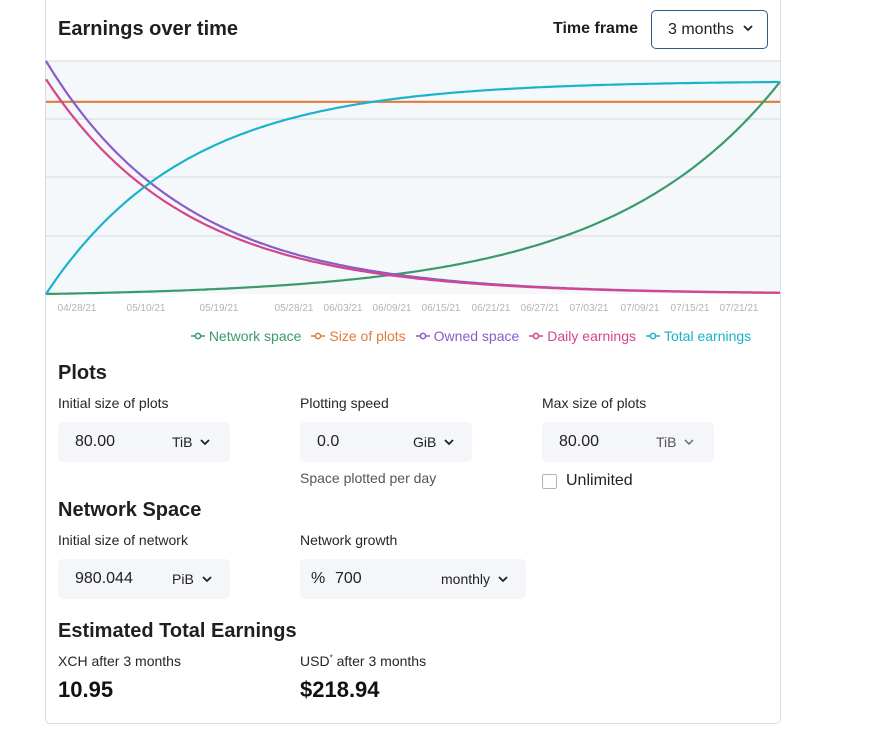 The image size is (882, 754). I want to click on x-tick-label: 05/28/21, so click(294, 308).